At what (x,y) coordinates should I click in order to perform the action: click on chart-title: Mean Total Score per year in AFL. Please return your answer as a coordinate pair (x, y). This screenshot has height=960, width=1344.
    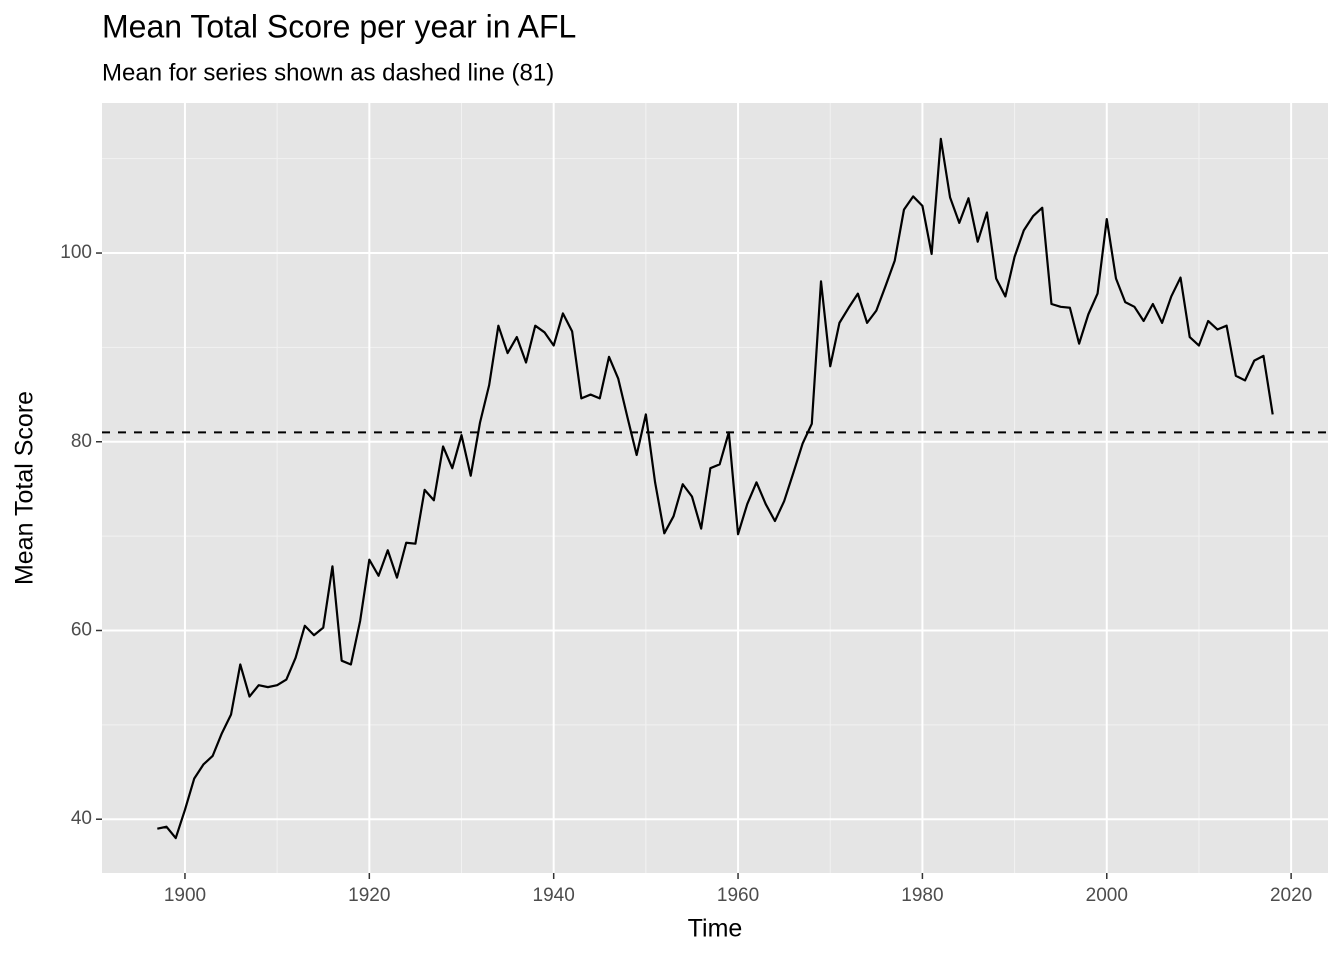
    Looking at the image, I should click on (339, 26).